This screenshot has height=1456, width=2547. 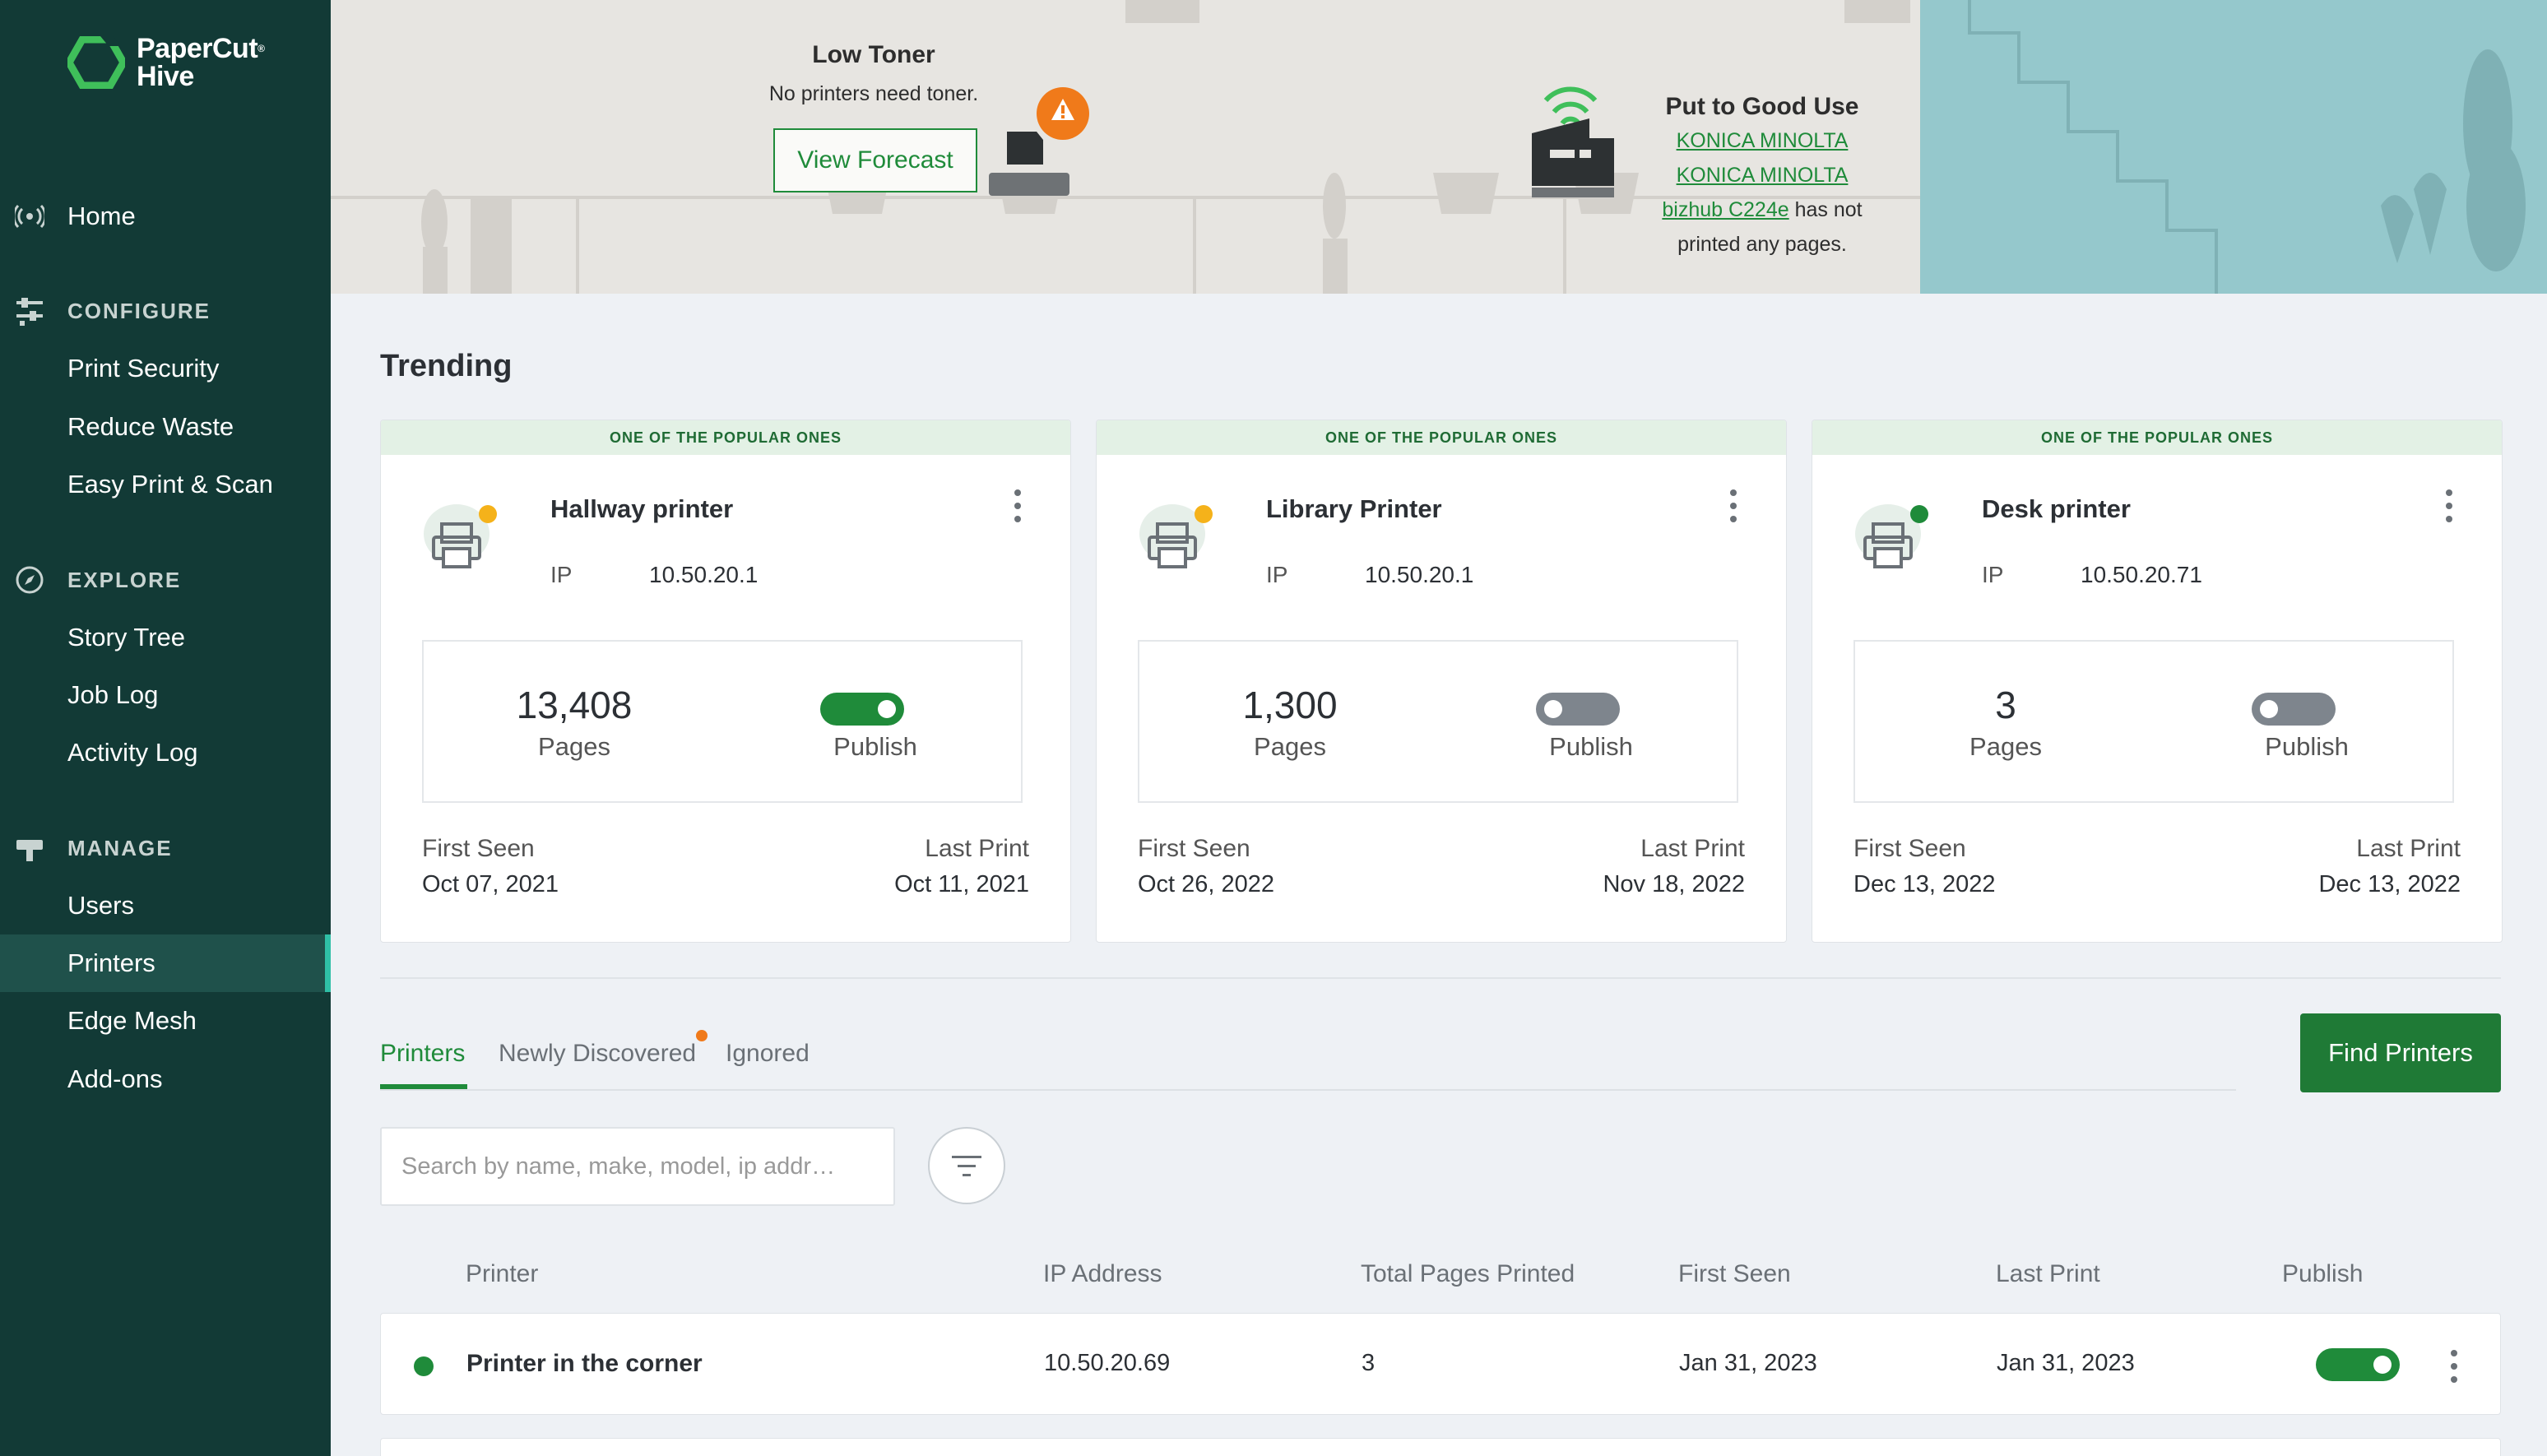 I want to click on column-header-publish: Publish, so click(x=2323, y=1273).